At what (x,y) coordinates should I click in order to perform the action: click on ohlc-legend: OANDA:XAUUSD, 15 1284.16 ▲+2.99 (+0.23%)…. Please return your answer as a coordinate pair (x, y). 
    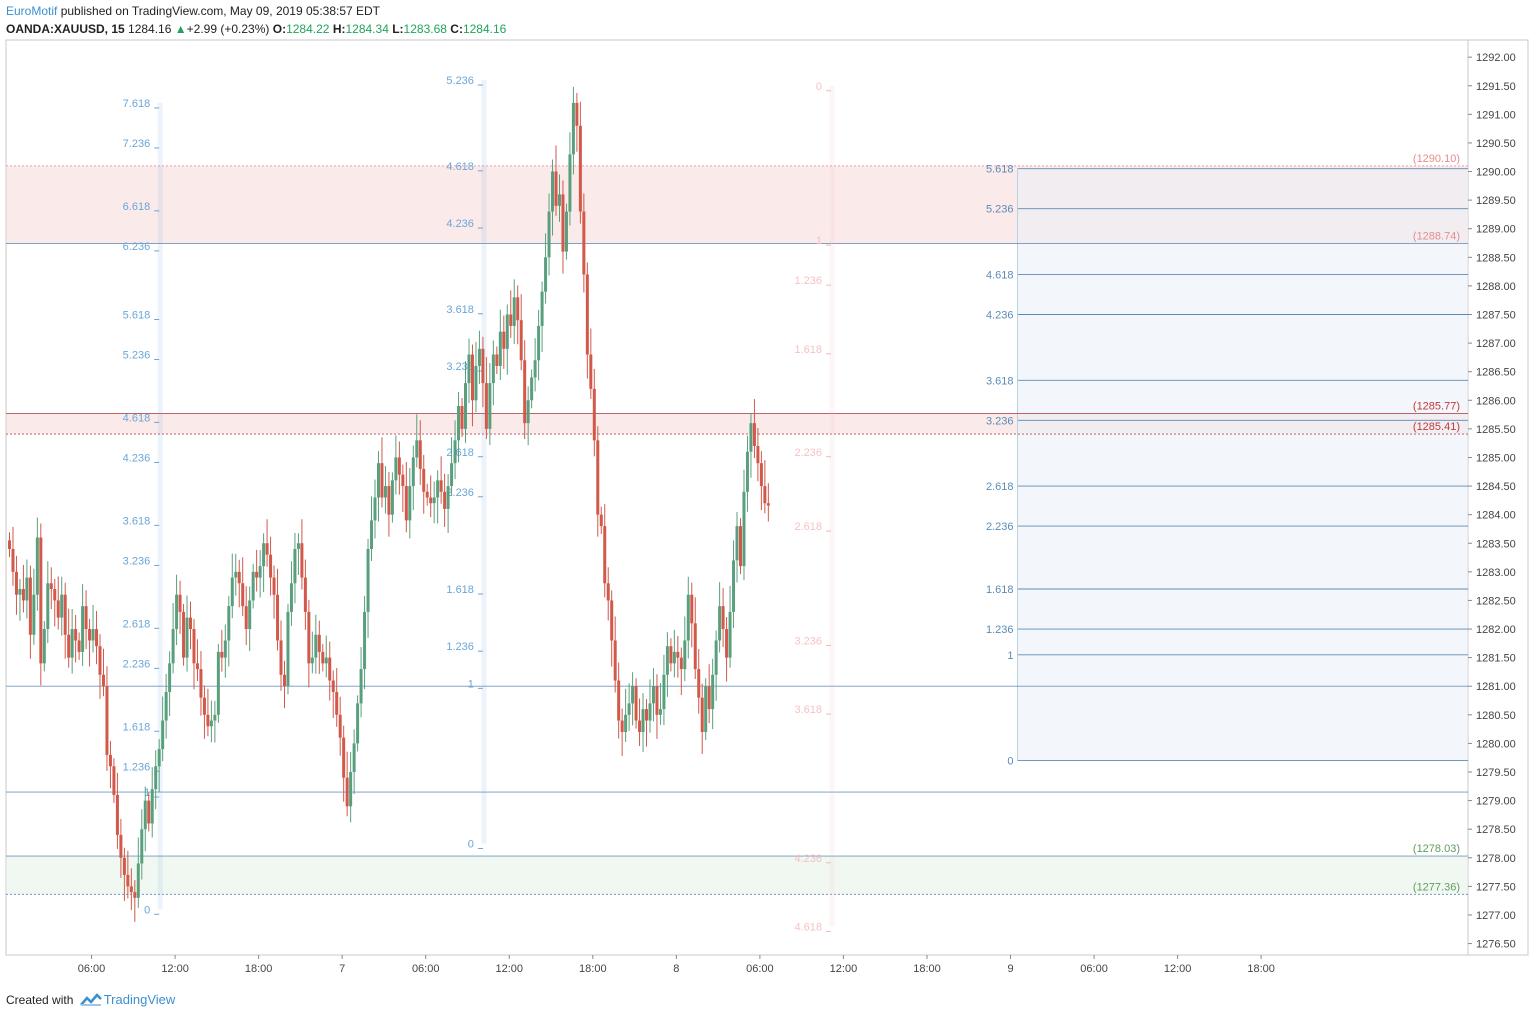
    Looking at the image, I should click on (256, 29).